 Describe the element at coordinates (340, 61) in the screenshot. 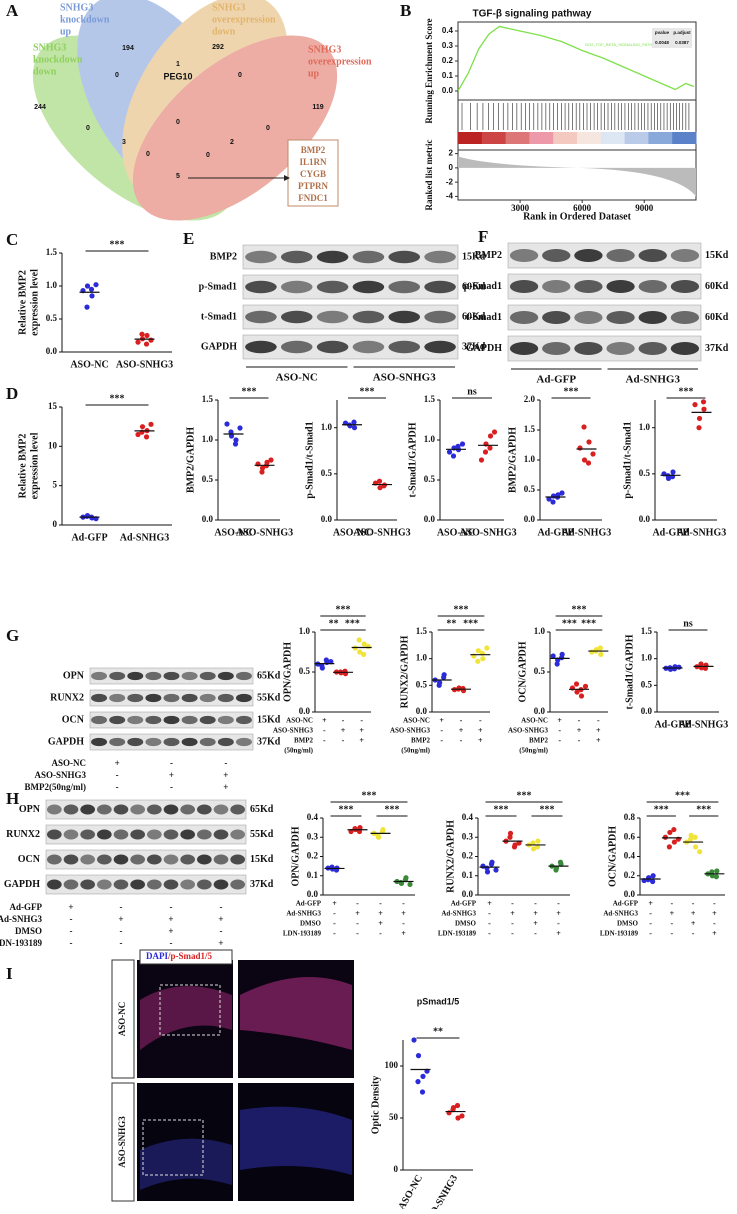

I see `set-label: overexpression` at that location.